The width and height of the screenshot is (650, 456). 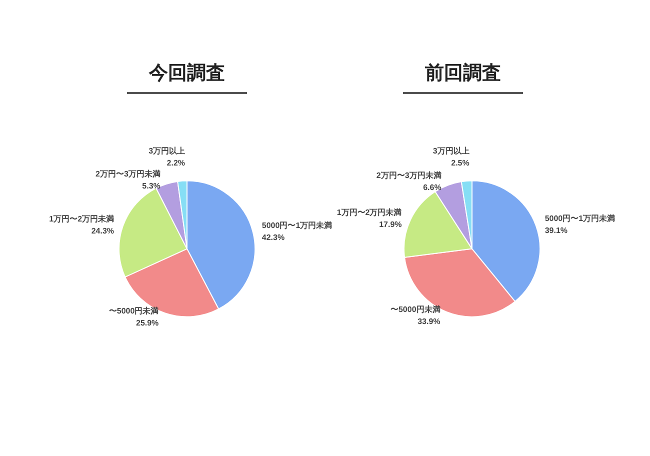 What do you see at coordinates (463, 77) in the screenshot?
I see `chart-title: 前回調査` at bounding box center [463, 77].